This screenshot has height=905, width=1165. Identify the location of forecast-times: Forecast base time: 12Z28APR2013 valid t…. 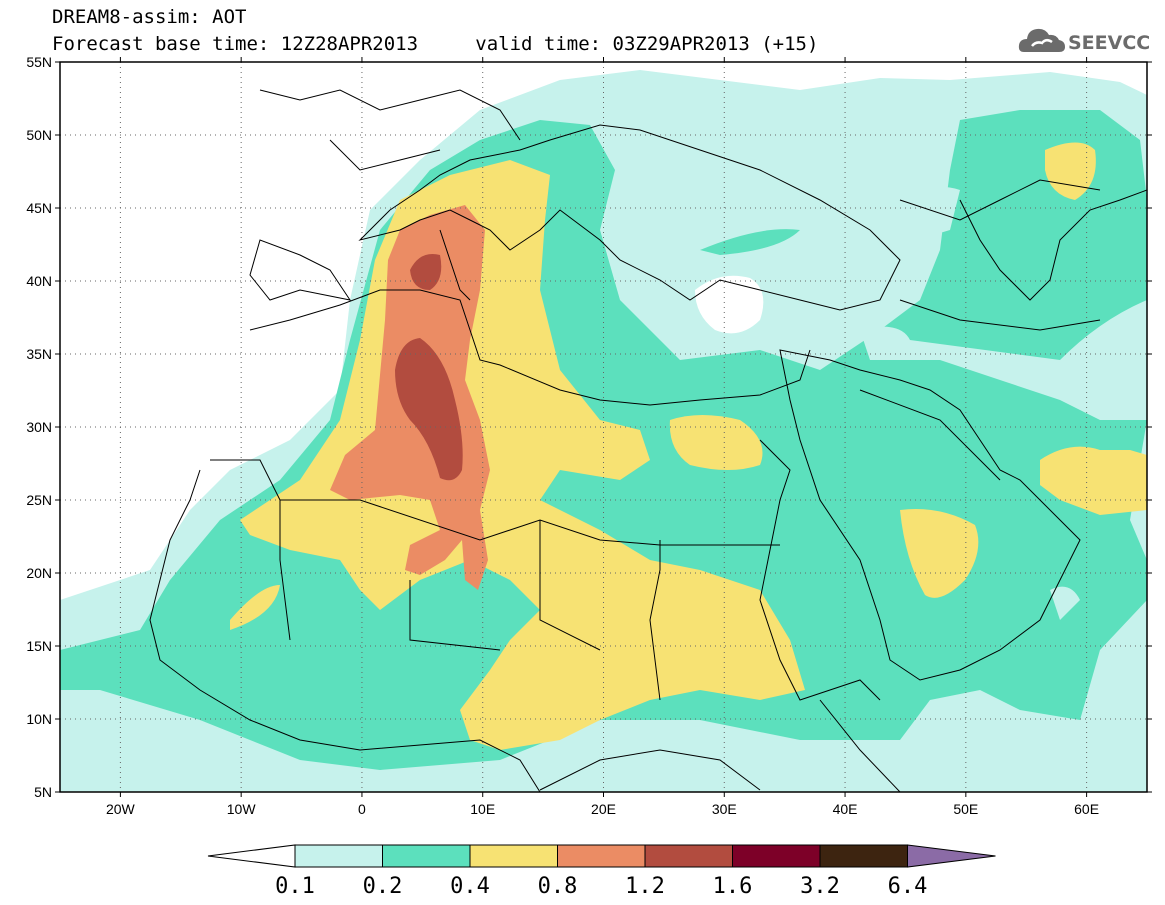
(435, 44).